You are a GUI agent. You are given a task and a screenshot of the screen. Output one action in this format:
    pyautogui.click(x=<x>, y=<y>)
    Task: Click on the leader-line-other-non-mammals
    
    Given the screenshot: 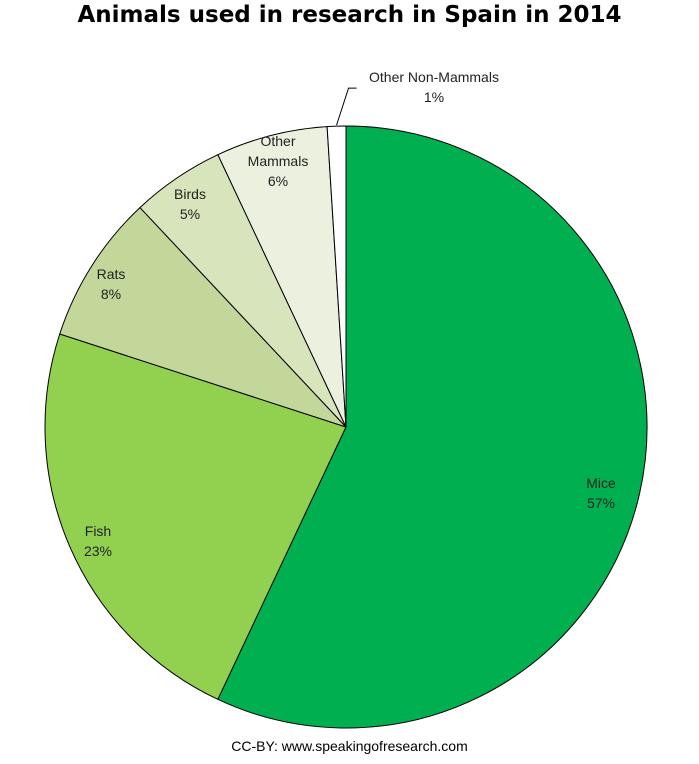 What is the action you would take?
    pyautogui.click(x=346, y=106)
    